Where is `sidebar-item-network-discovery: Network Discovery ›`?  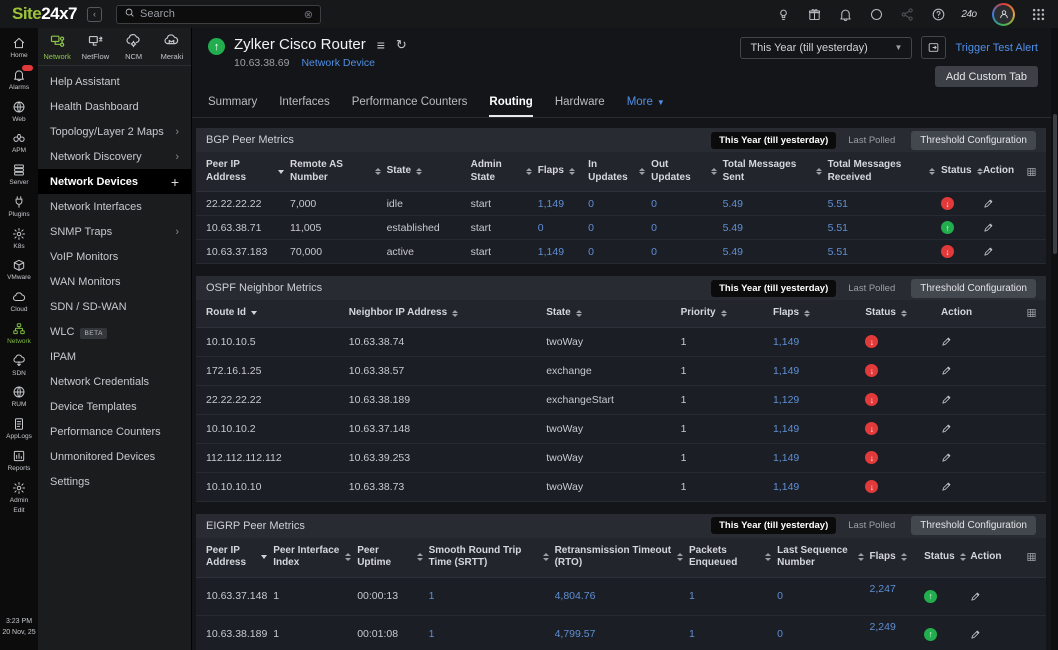
sidebar-item-network-discovery: Network Discovery › is located at coordinates (114, 156).